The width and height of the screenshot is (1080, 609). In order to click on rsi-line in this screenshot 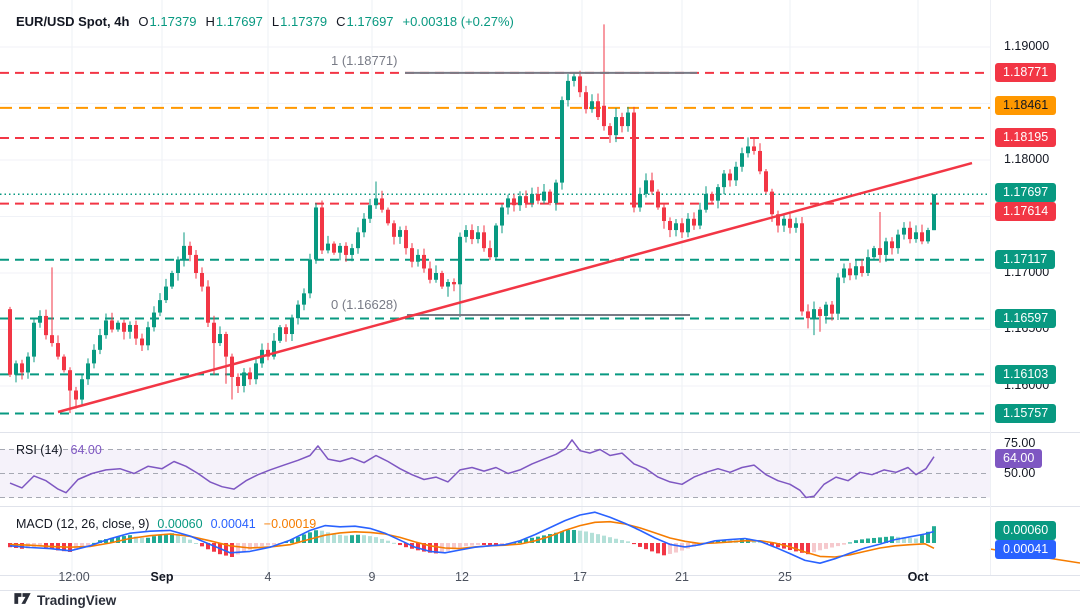, I will do `click(472, 469)`.